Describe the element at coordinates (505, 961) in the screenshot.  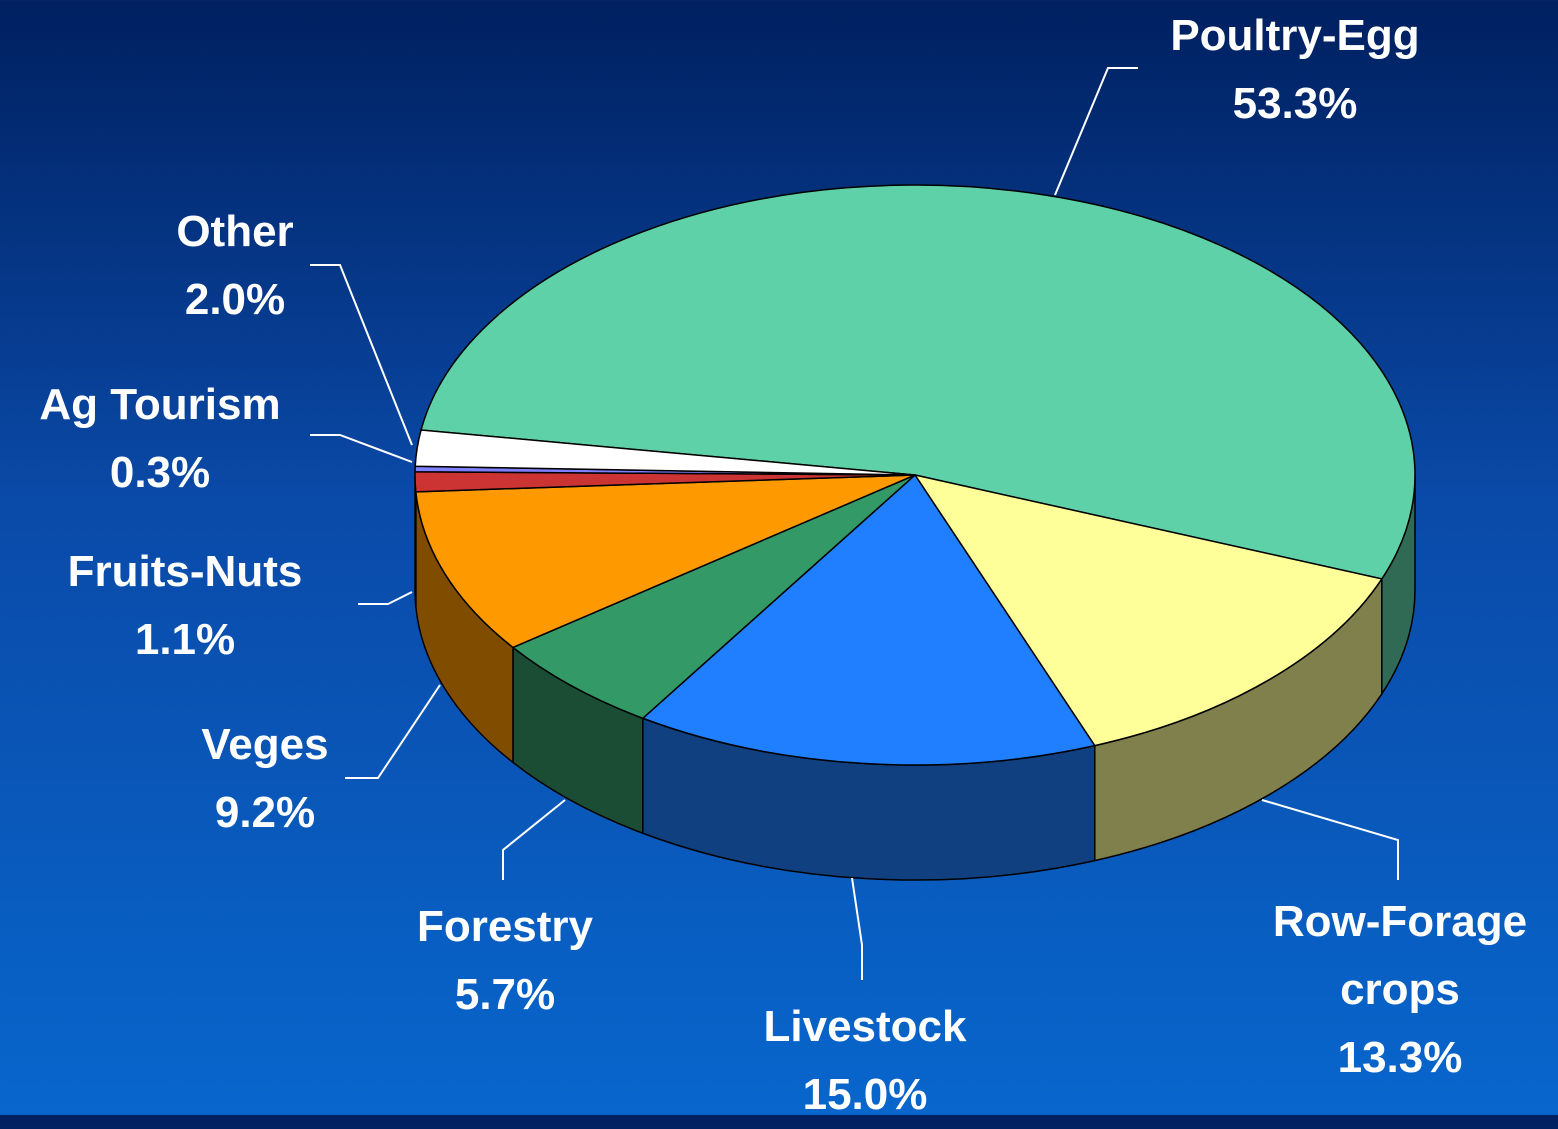
I see `slice-label: Forestry 5.7%` at that location.